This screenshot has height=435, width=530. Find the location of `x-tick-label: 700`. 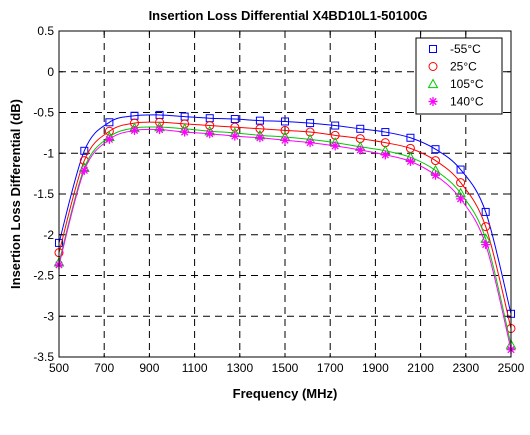

x-tick-label: 700 is located at coordinates (104, 368).